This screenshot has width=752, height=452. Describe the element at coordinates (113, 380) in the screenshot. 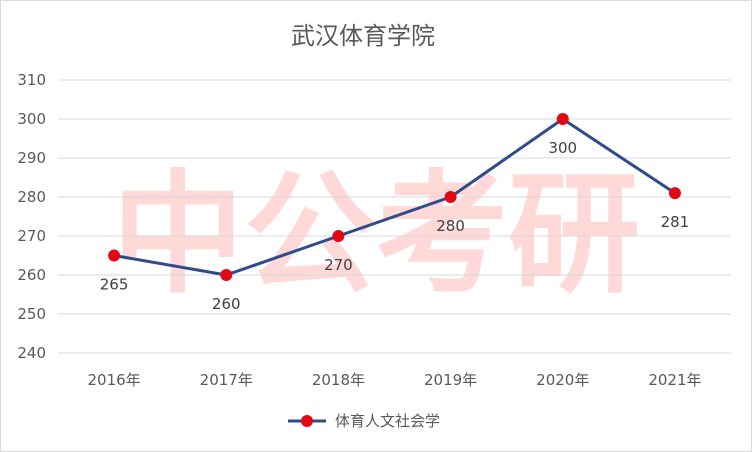

I see `x-tick-label: 2016年` at that location.